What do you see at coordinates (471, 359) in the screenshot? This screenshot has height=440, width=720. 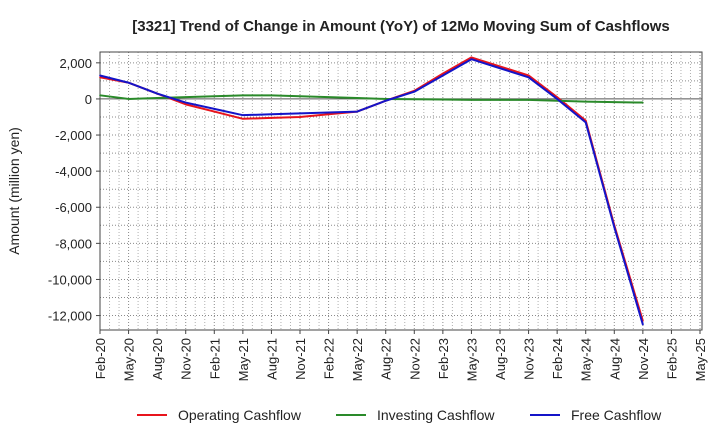 I see `x-tick-label: May-23` at bounding box center [471, 359].